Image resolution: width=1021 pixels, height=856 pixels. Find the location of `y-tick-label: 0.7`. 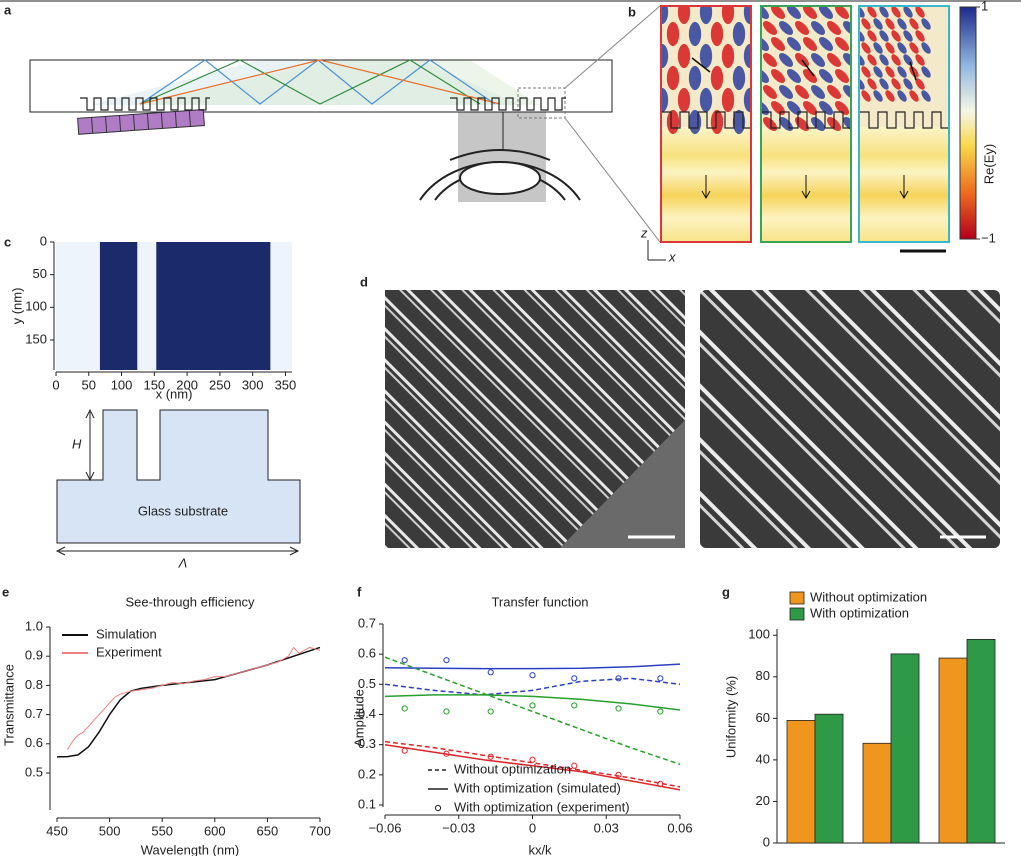

y-tick-label: 0.7 is located at coordinates (34, 713).